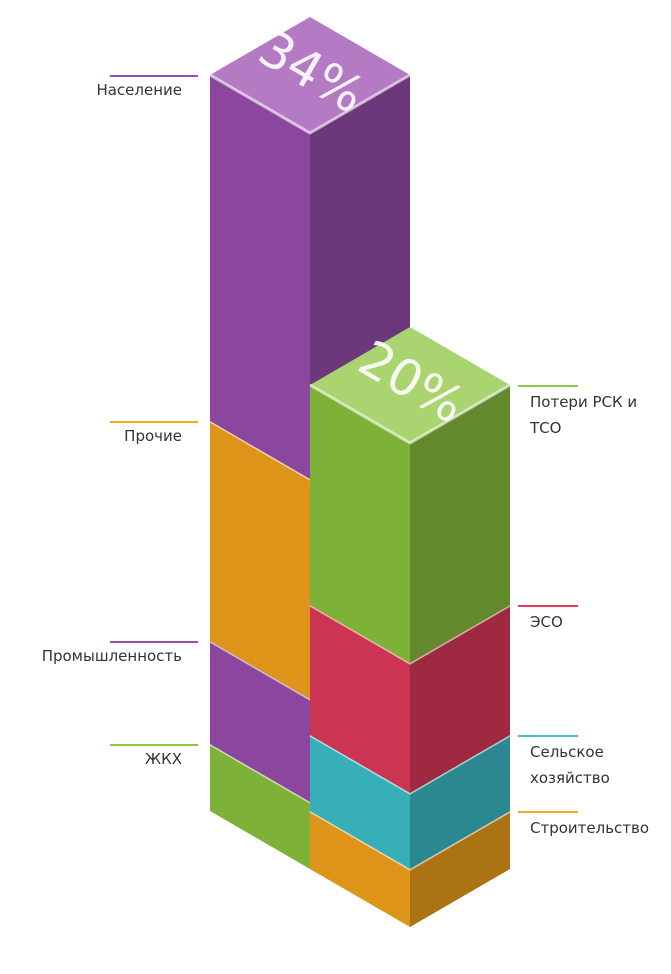 The height and width of the screenshot is (974, 671). I want to click on block: 20%, so click(410, 495).